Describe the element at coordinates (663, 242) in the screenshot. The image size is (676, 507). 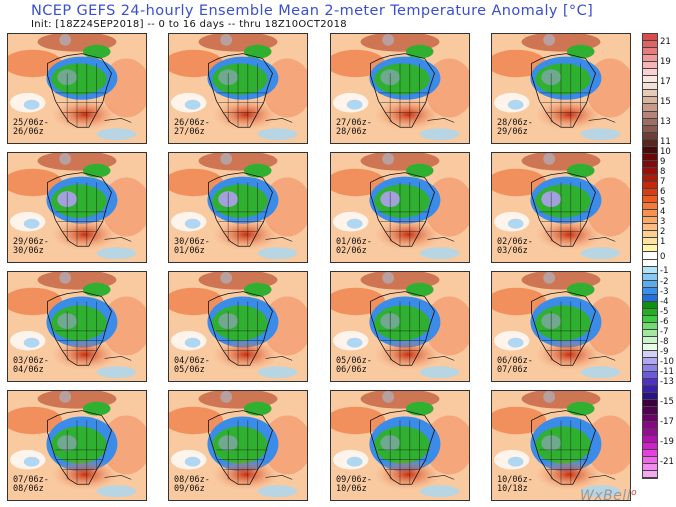
I see `colorbar-tick-label: 1` at that location.